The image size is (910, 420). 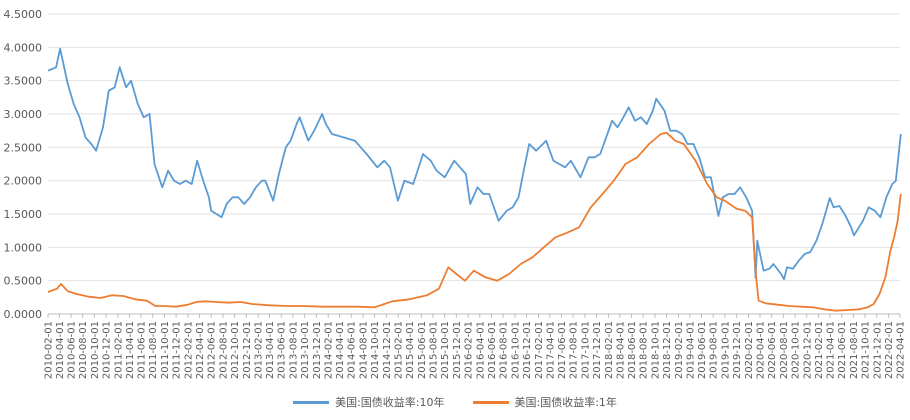 I want to click on x-tick-label: 2021-02-01, so click(x=819, y=350).